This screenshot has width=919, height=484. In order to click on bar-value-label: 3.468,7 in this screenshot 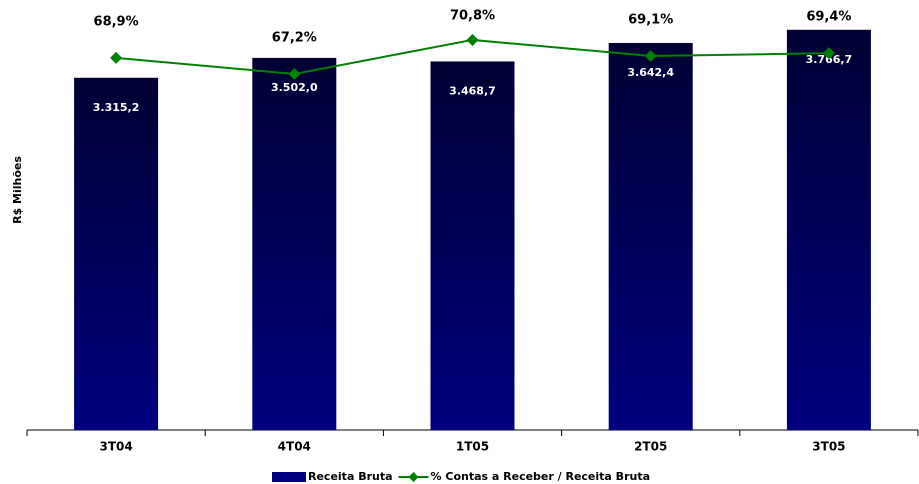, I will do `click(472, 90)`.